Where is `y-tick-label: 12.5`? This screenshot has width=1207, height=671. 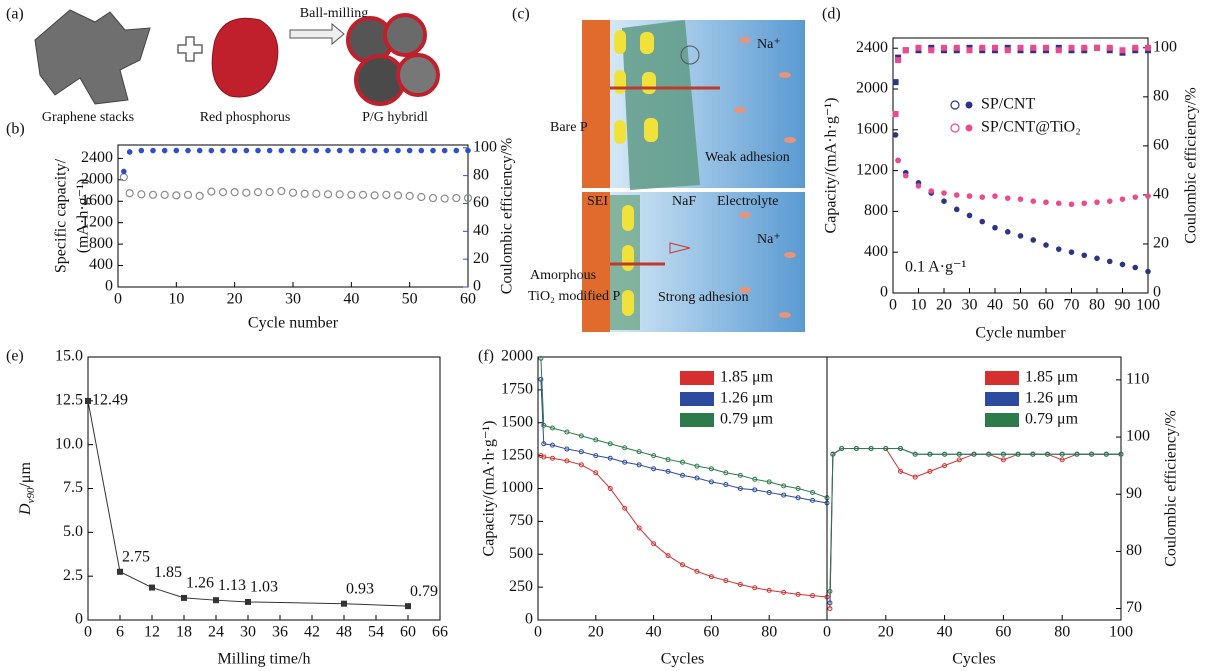
y-tick-label: 12.5 is located at coordinates (69, 400).